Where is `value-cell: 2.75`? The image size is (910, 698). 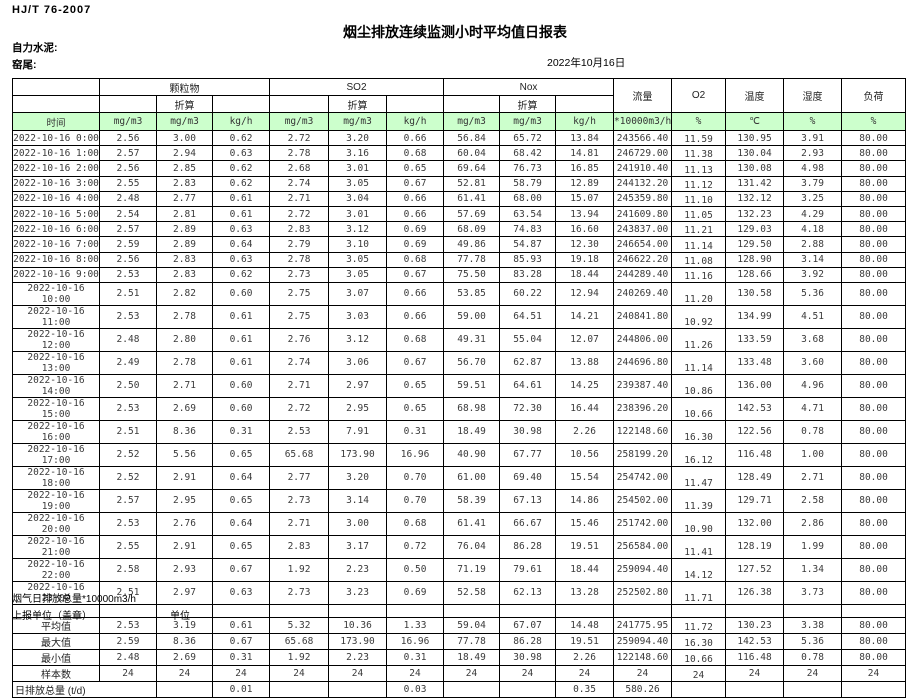 value-cell: 2.75 is located at coordinates (299, 293).